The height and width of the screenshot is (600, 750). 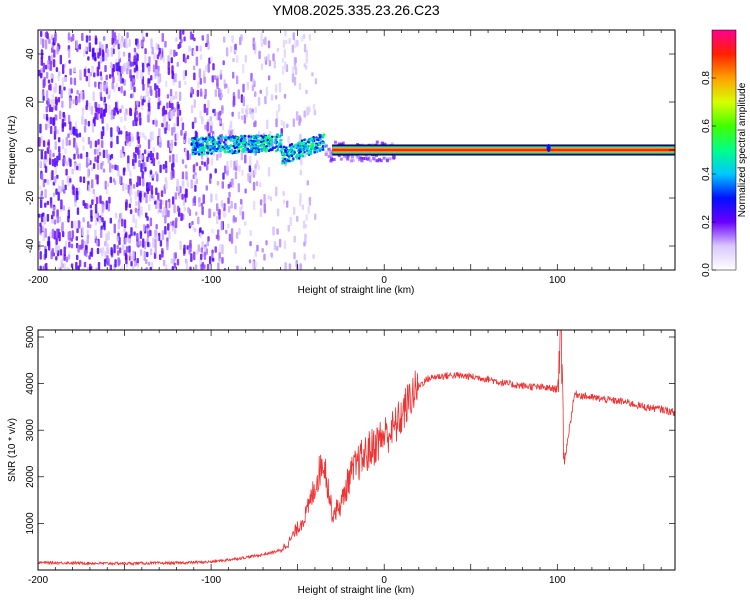 What do you see at coordinates (724, 150) in the screenshot?
I see `colorbar-gradient` at bounding box center [724, 150].